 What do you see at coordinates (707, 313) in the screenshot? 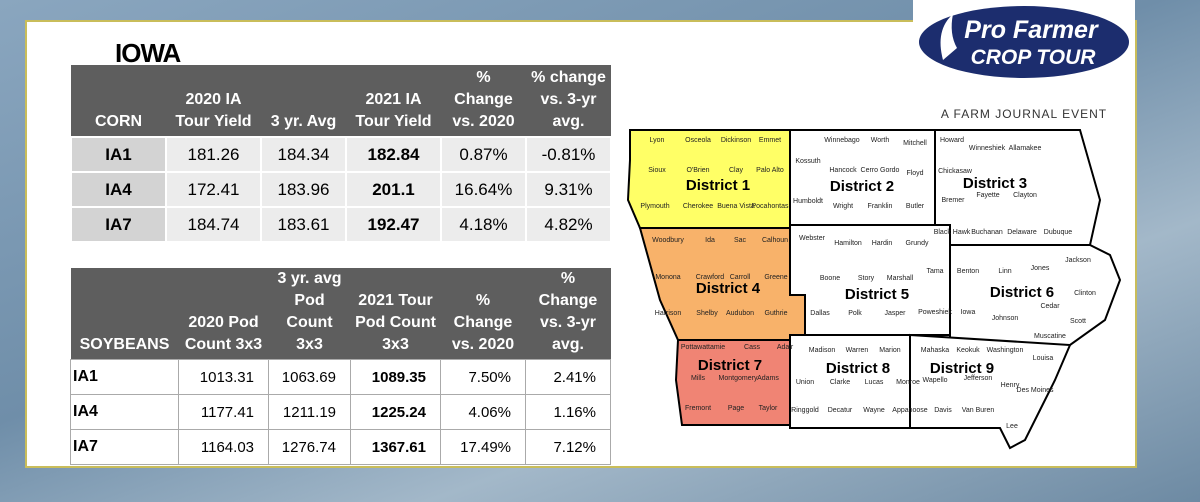
I see `county-label: Shelby` at bounding box center [707, 313].